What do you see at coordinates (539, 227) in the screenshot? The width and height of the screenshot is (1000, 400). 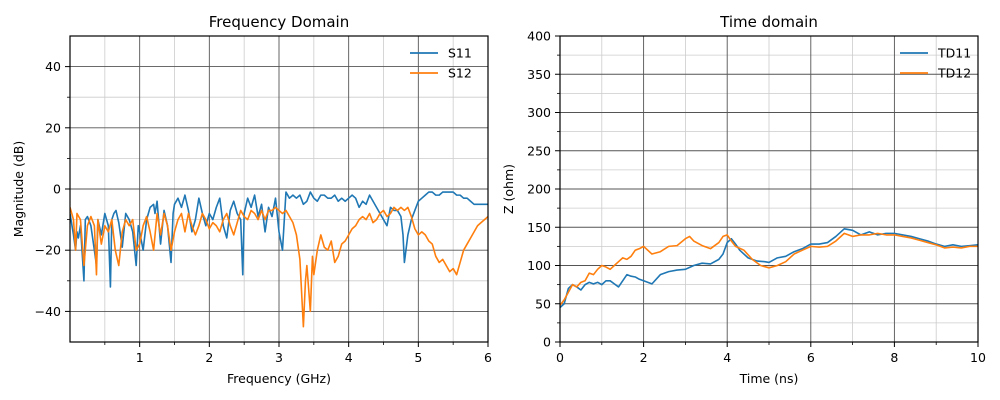 I see `y-tick-label: 150` at bounding box center [539, 227].